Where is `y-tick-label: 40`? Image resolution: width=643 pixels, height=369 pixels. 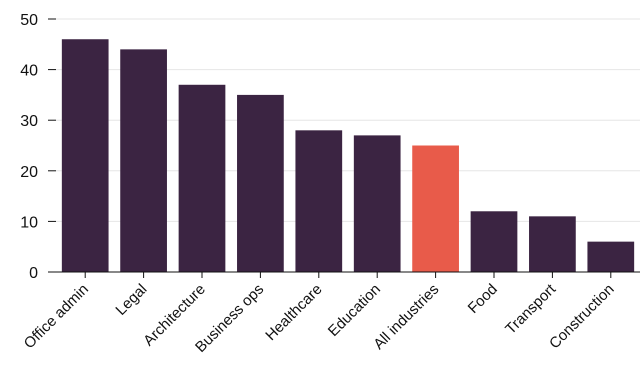 y-tick-label: 40 is located at coordinates (29, 71).